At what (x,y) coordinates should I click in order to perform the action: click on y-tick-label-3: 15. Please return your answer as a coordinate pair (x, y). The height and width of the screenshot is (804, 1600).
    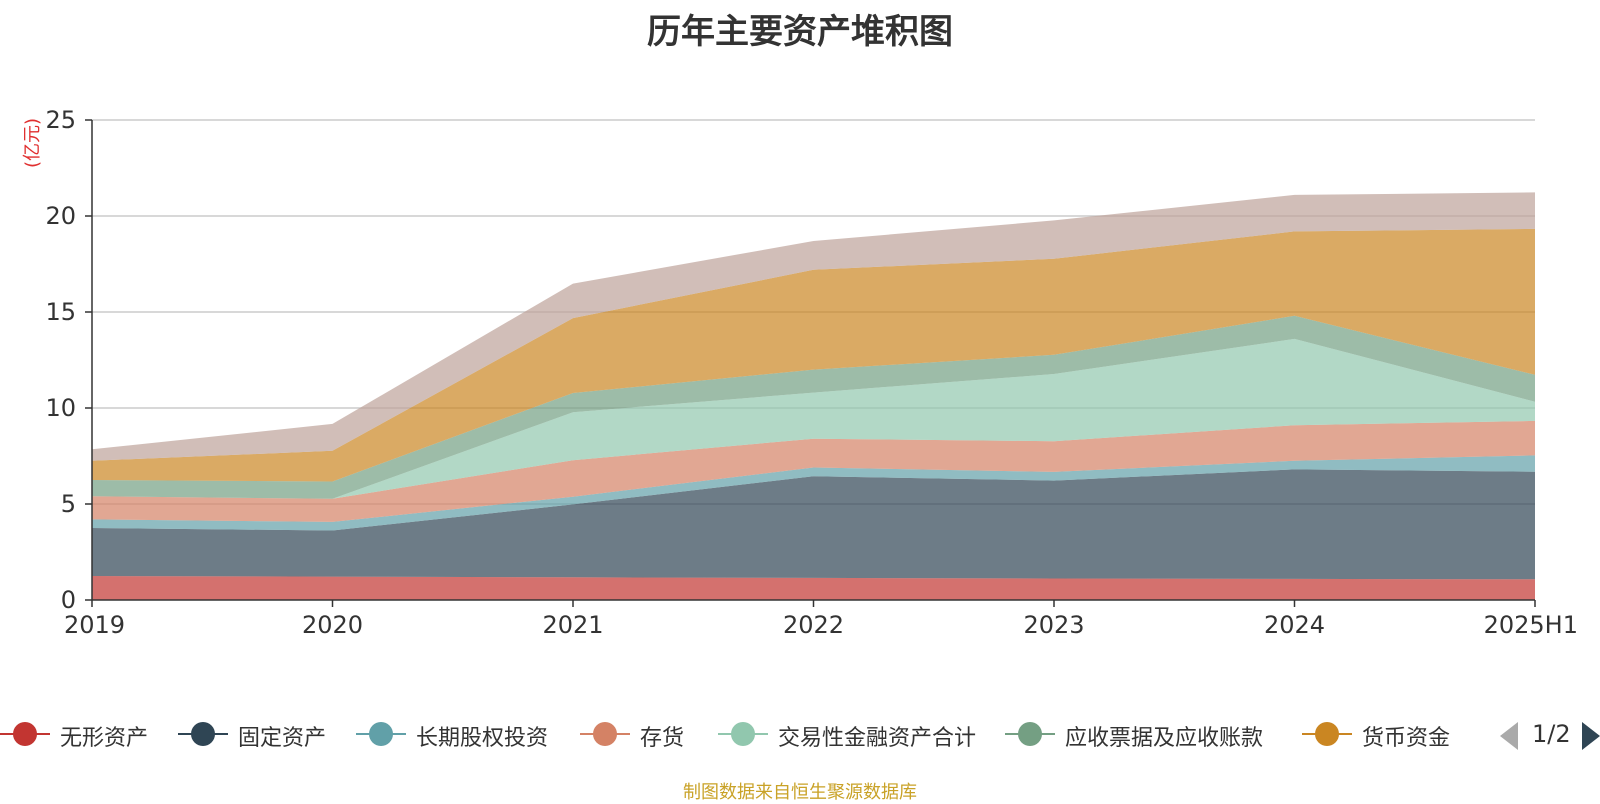
    Looking at the image, I should click on (60, 312).